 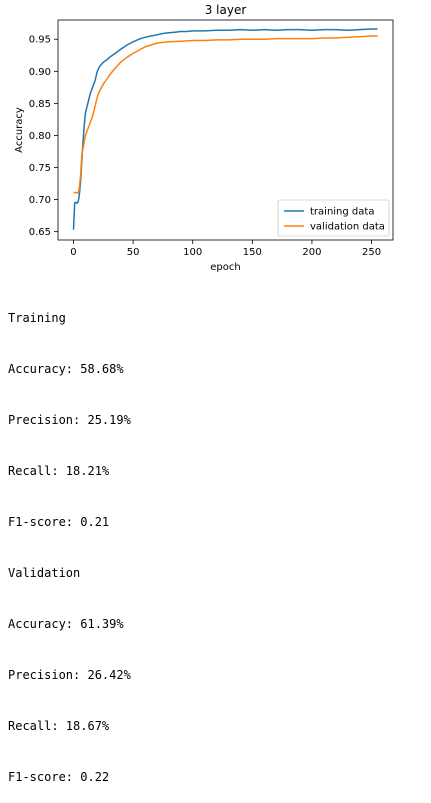 What do you see at coordinates (66, 624) in the screenshot?
I see `validation-accuracy: Accuracy: 61.39%` at bounding box center [66, 624].